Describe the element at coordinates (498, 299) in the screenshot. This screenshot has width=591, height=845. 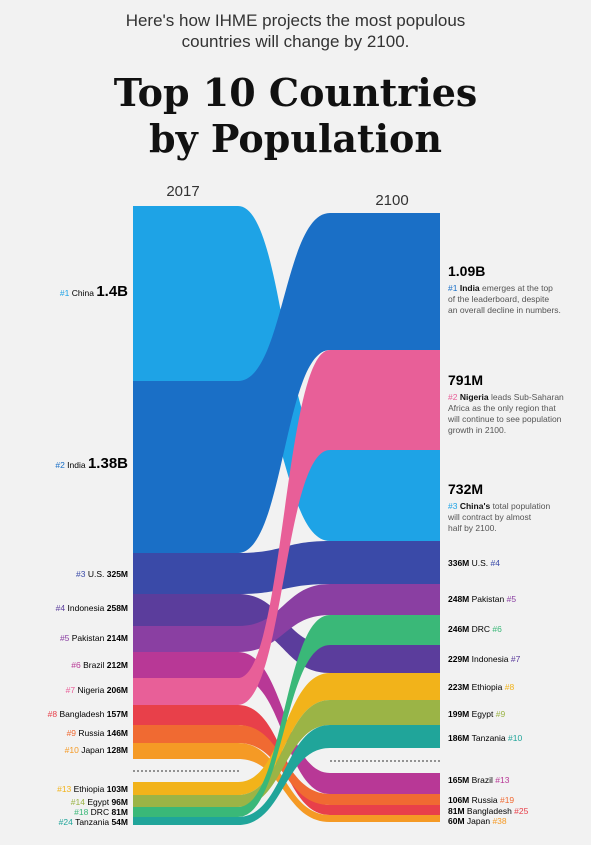
I see `note-india-line-2: of the leaderboard, despite` at that location.